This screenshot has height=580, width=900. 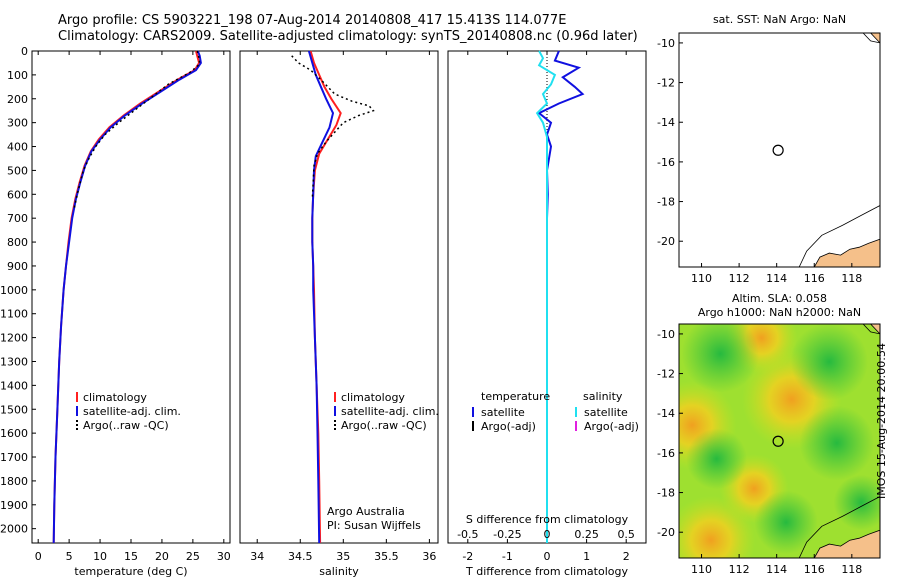 I want to click on temperature-ytick-label: 2000, so click(x=14, y=529).